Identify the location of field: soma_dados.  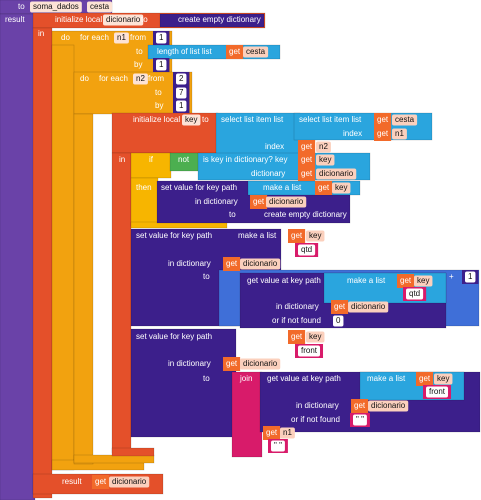
(56, 6).